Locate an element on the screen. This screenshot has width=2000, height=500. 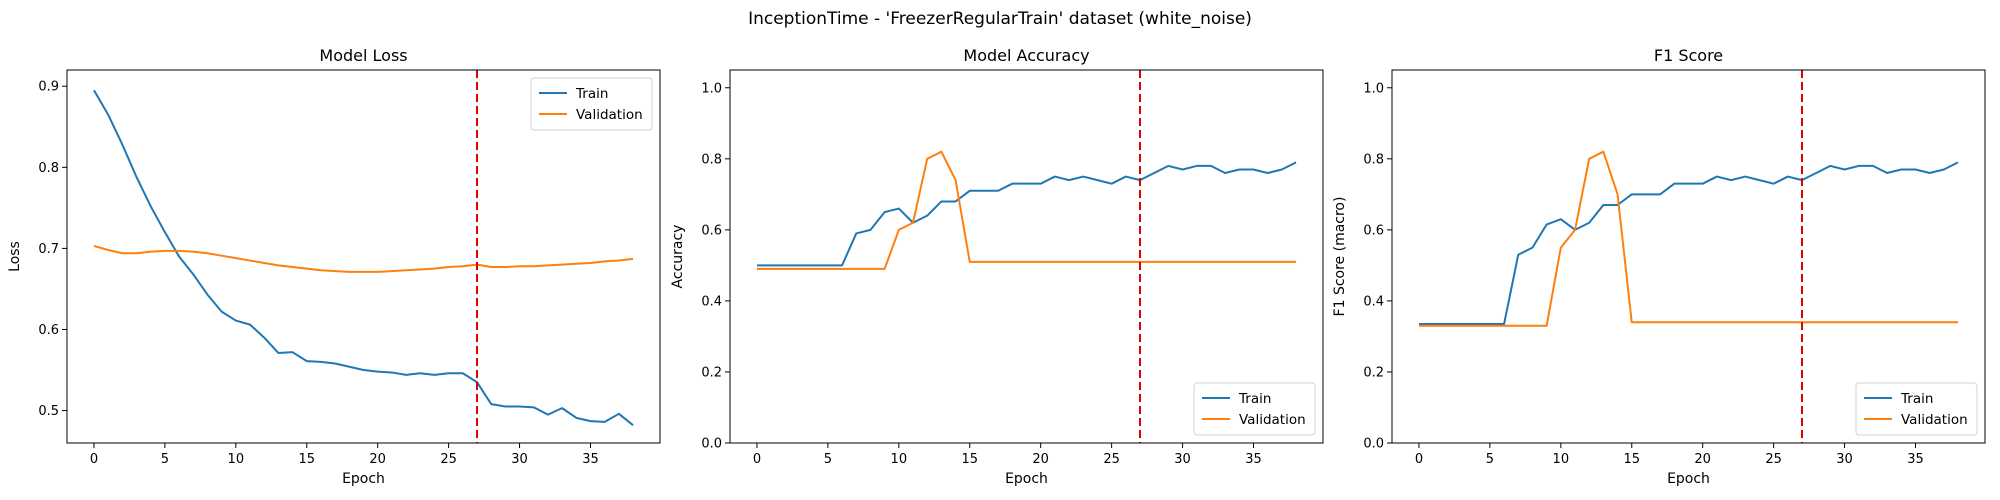
chart-title: Model Loss is located at coordinates (363, 55).